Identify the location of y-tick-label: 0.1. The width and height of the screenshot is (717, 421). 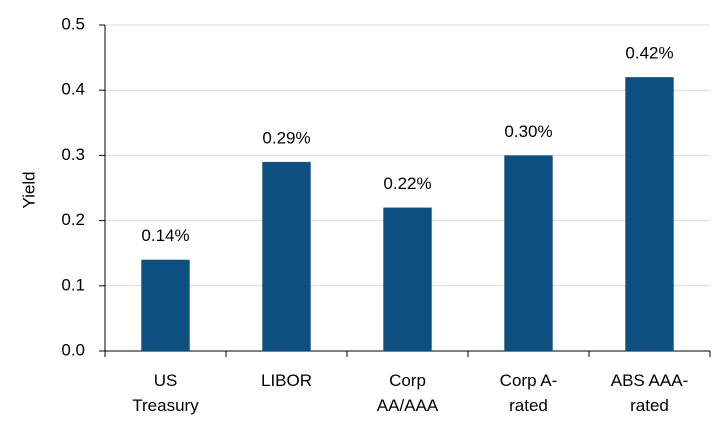
(73, 284).